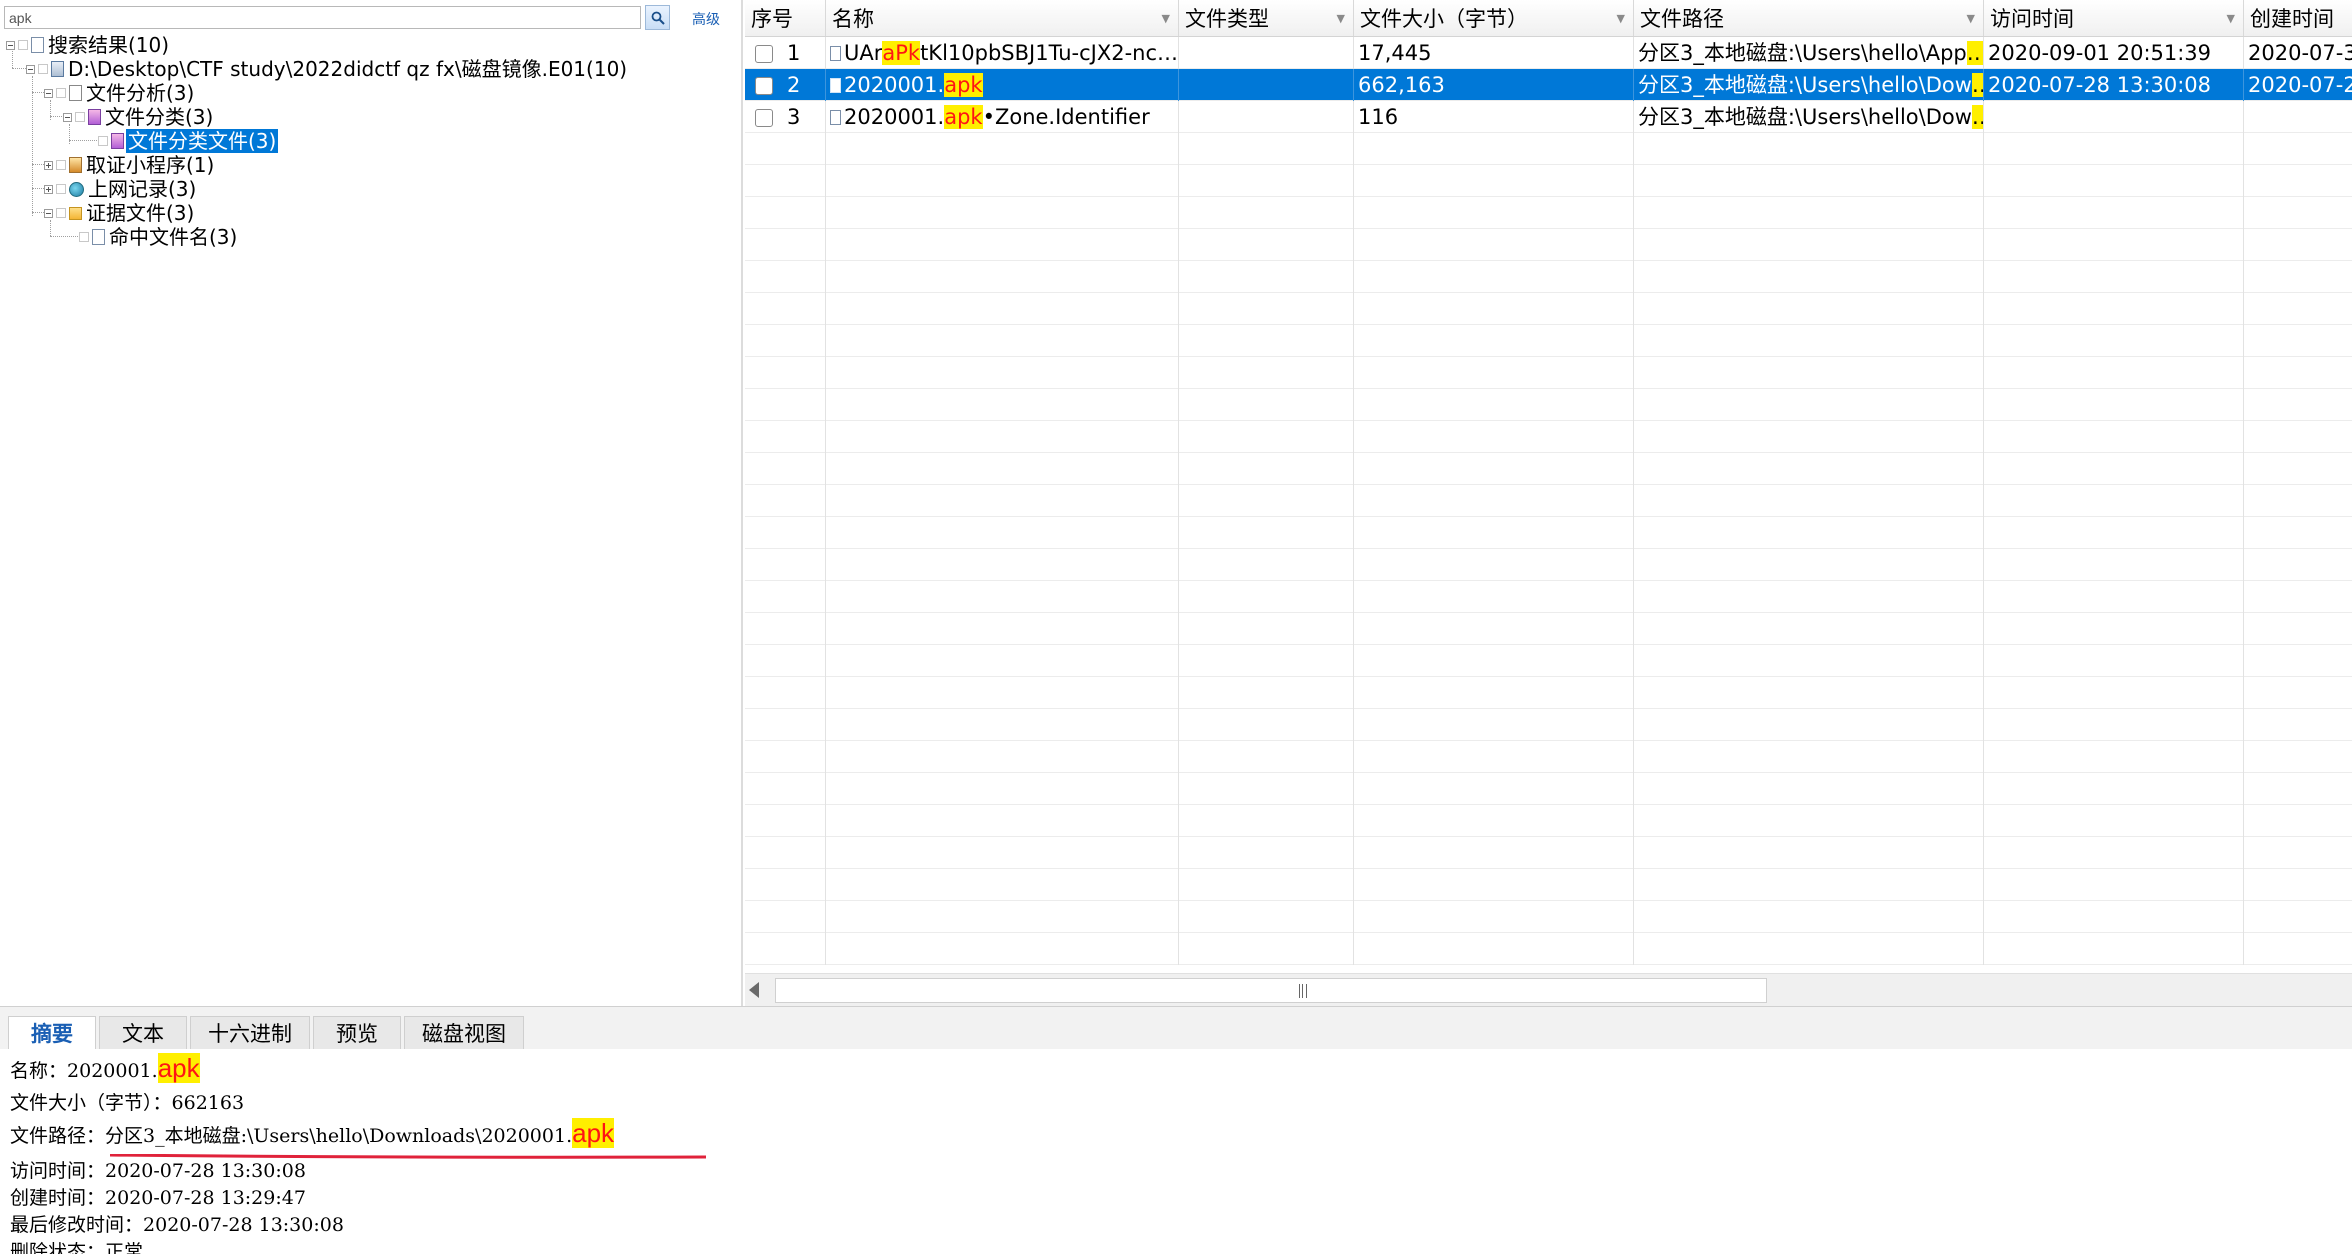 Image resolution: width=2352 pixels, height=1254 pixels. What do you see at coordinates (202, 141) in the screenshot?
I see `tree-label: 文件分类文件(3)` at bounding box center [202, 141].